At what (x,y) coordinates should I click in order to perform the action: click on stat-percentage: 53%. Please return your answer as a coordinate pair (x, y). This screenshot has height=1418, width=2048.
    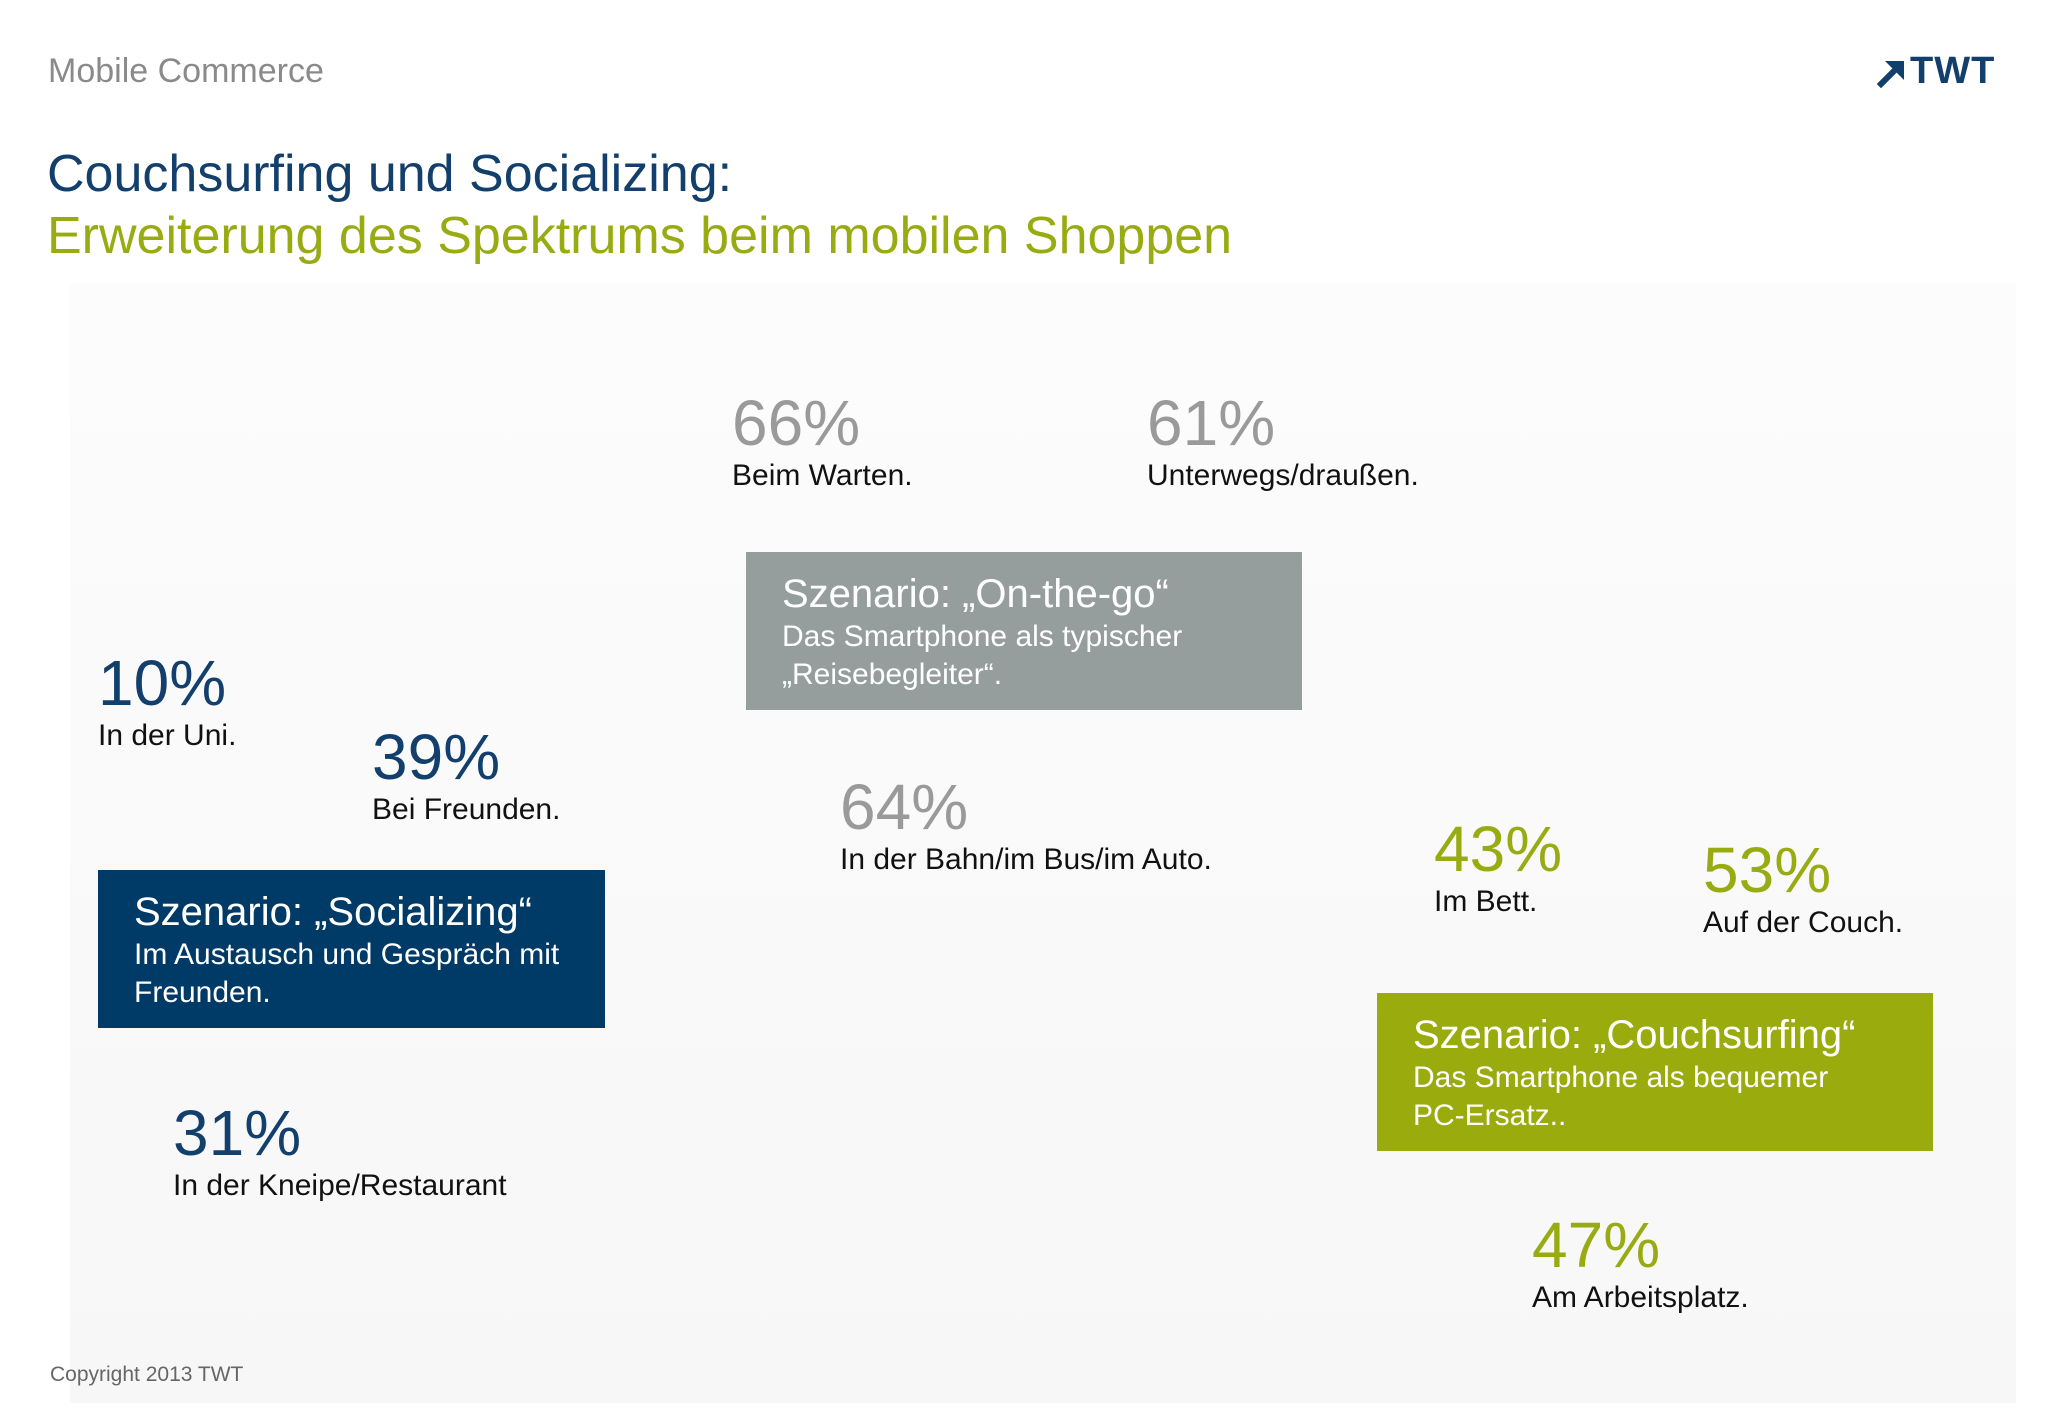
    Looking at the image, I should click on (1767, 870).